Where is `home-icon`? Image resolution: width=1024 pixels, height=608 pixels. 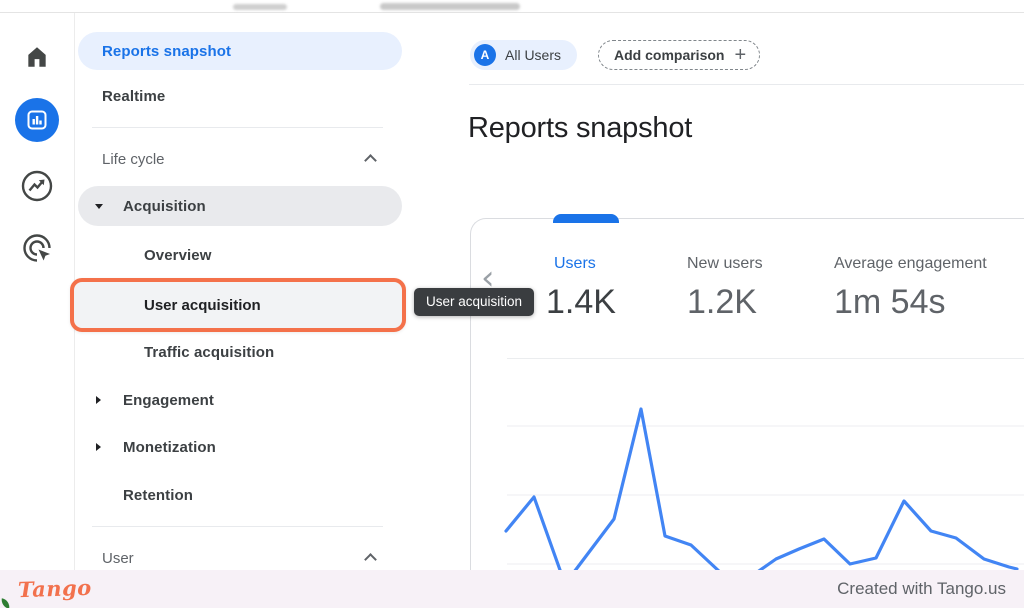
home-icon is located at coordinates (37, 57).